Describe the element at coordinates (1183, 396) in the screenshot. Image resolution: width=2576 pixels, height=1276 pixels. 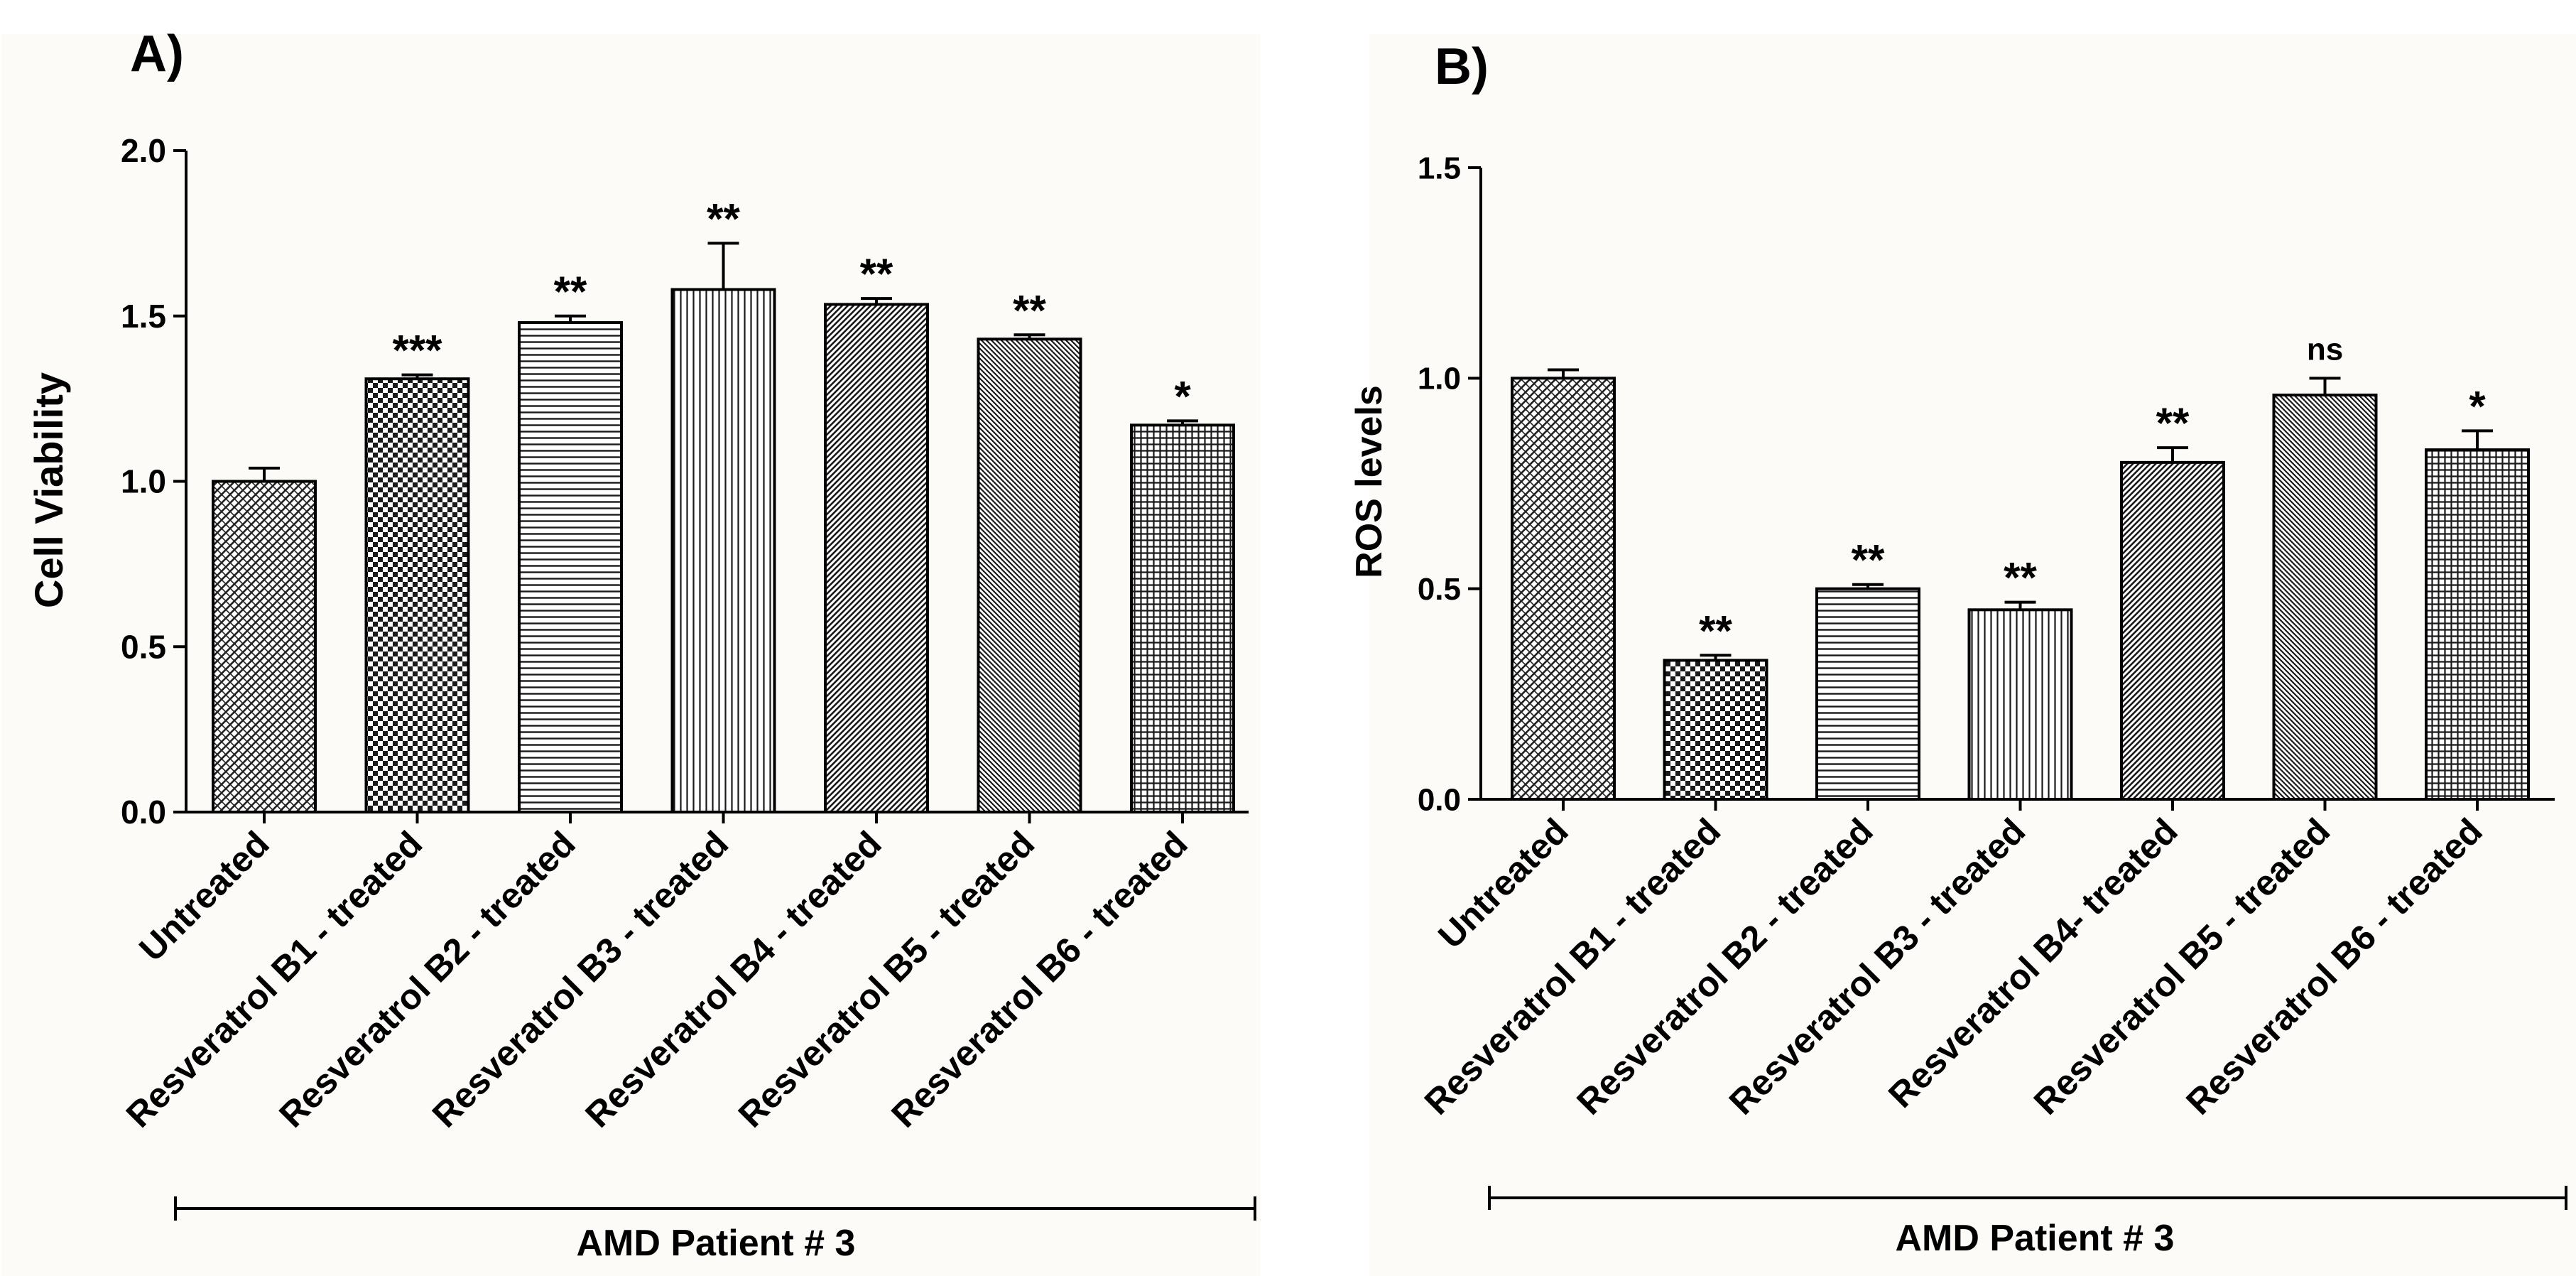
I see `panel-a-significance-label: *` at that location.